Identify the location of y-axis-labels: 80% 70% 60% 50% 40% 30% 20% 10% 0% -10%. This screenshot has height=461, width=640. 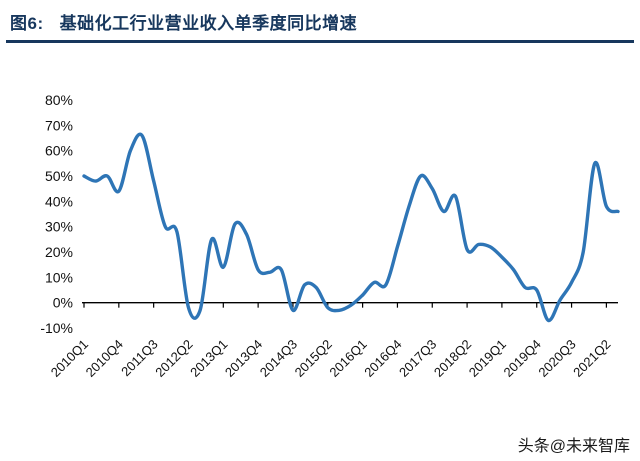
(56, 214).